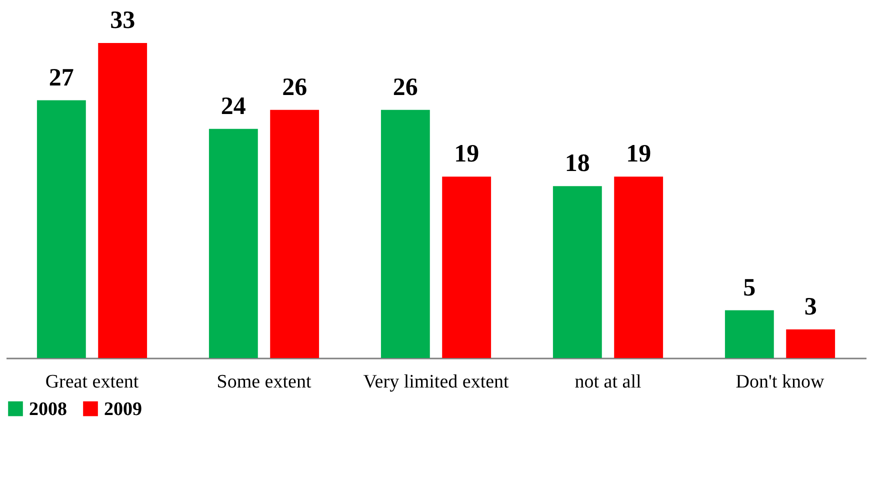  I want to click on legend-label: 2008, so click(48, 409).